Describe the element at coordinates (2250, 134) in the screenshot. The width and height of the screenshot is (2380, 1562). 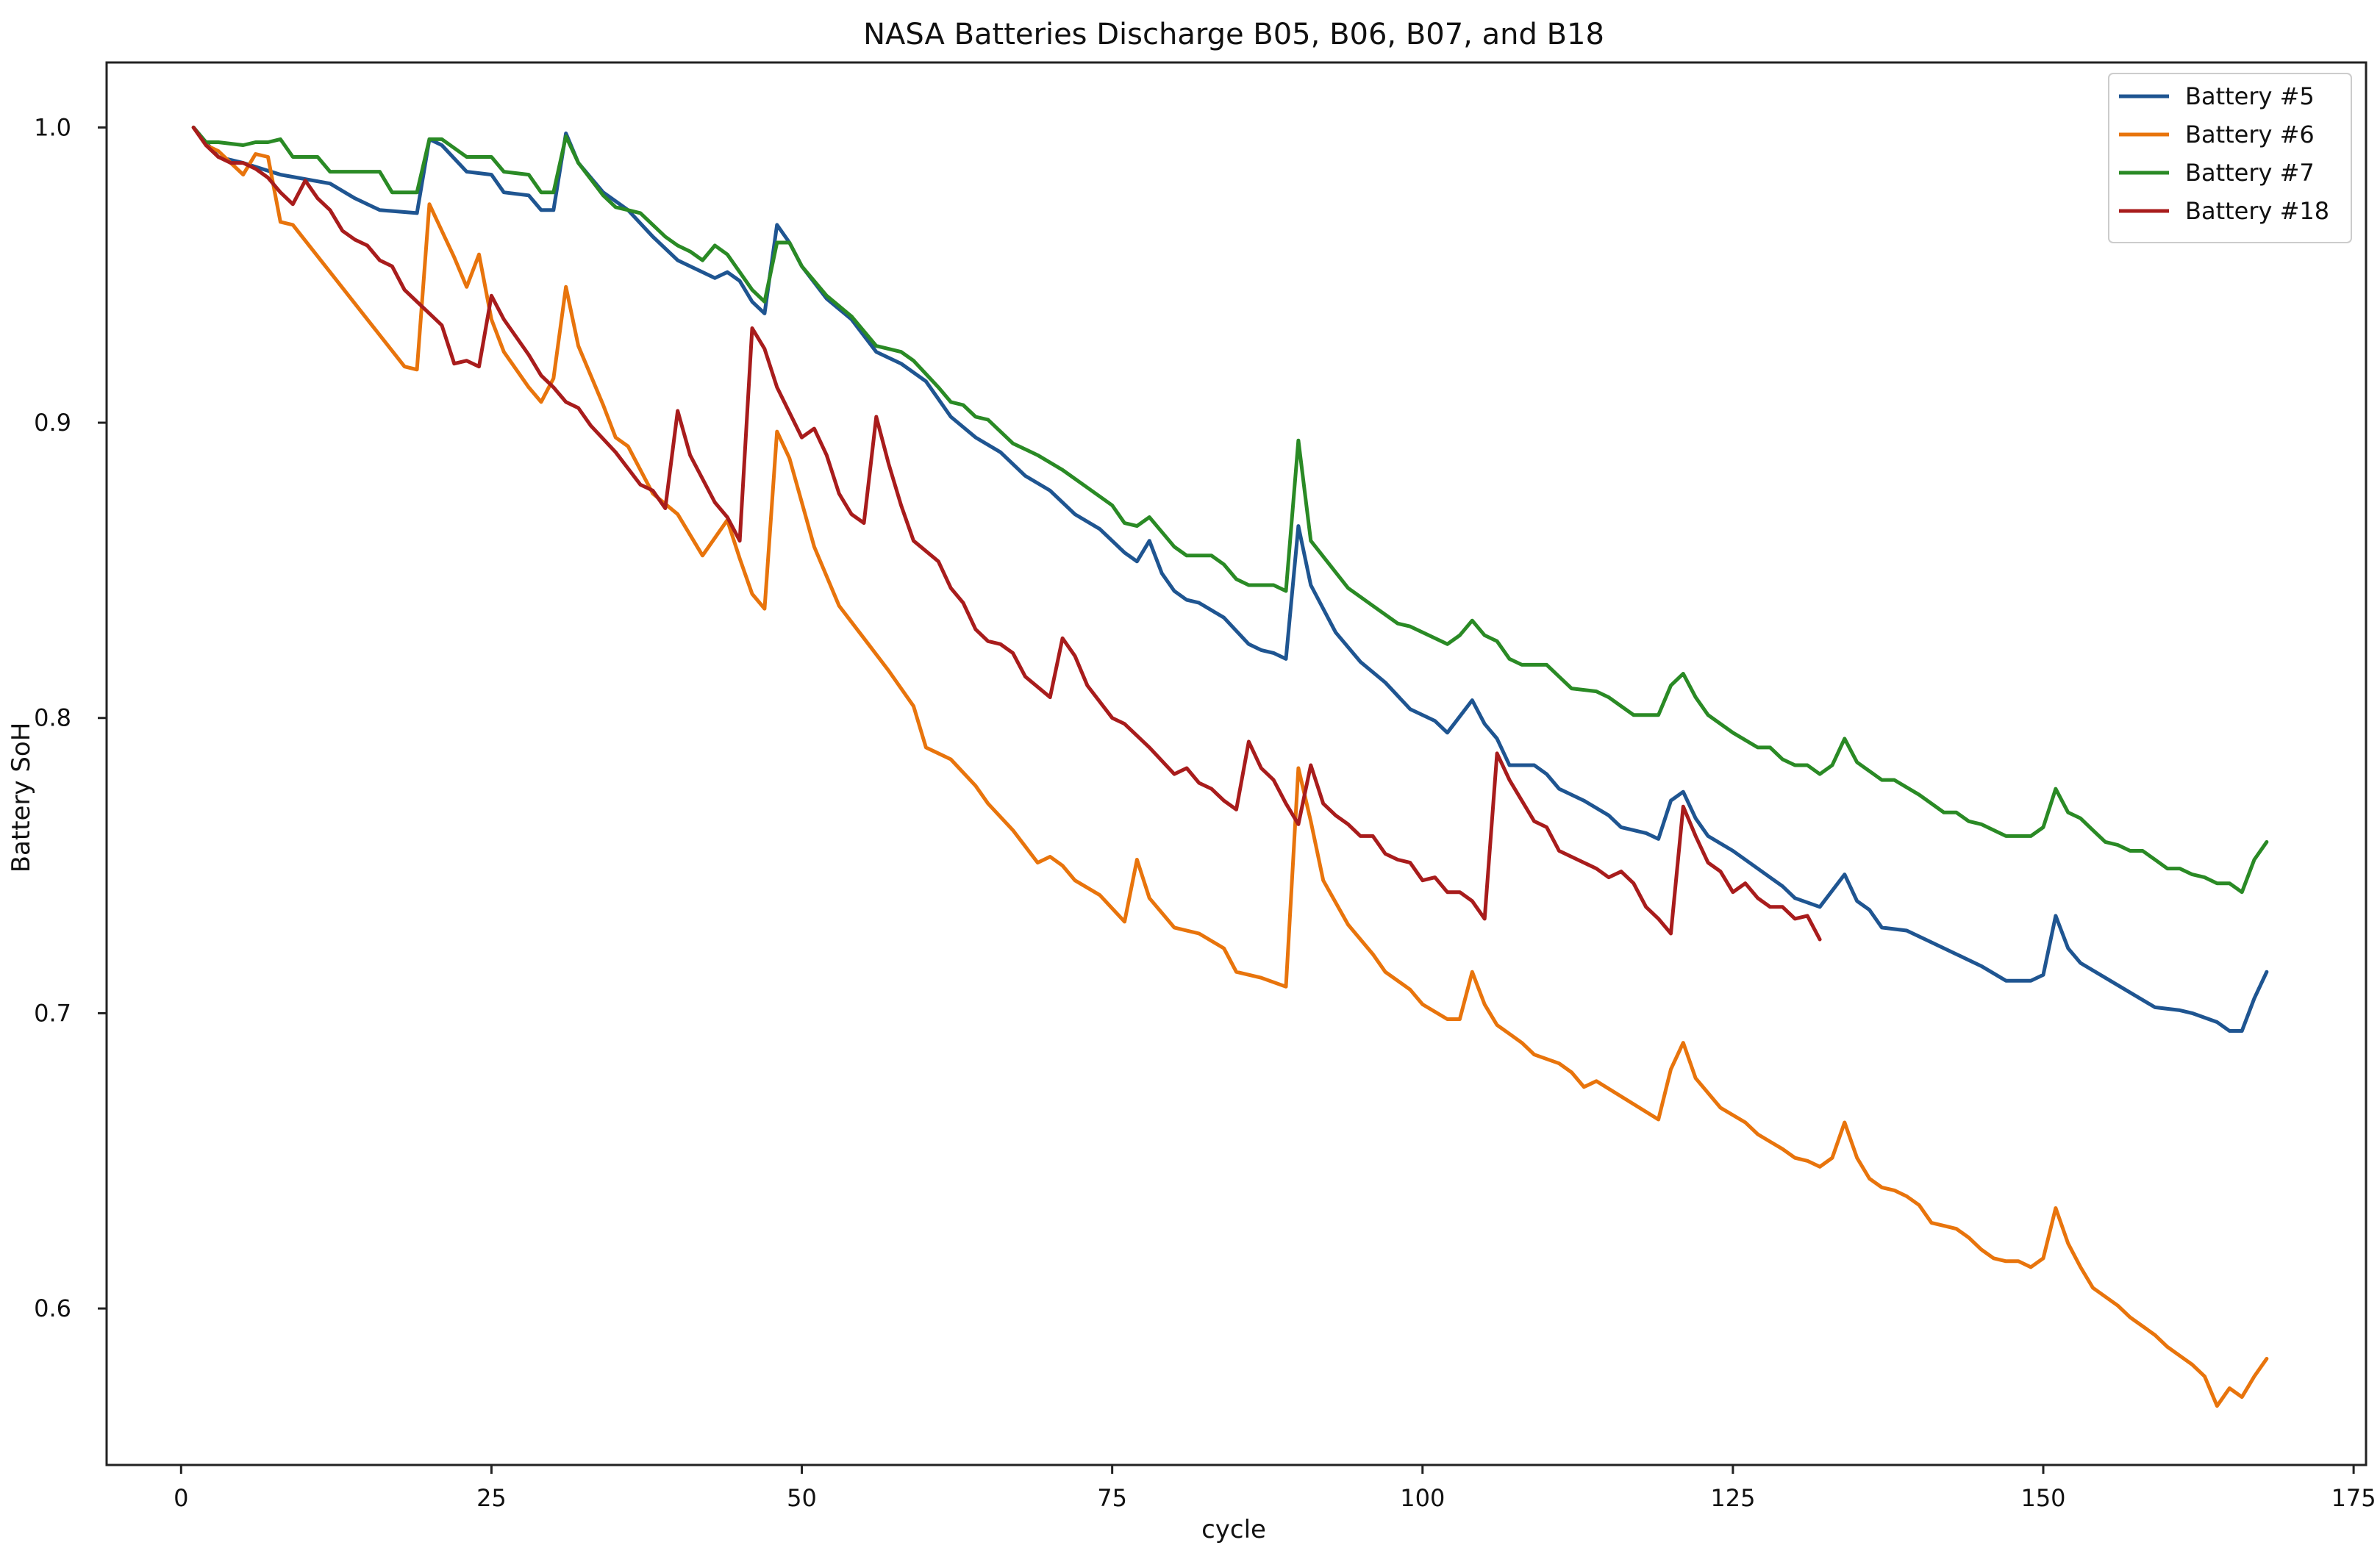
I see `legend-label: Battery #6` at that location.